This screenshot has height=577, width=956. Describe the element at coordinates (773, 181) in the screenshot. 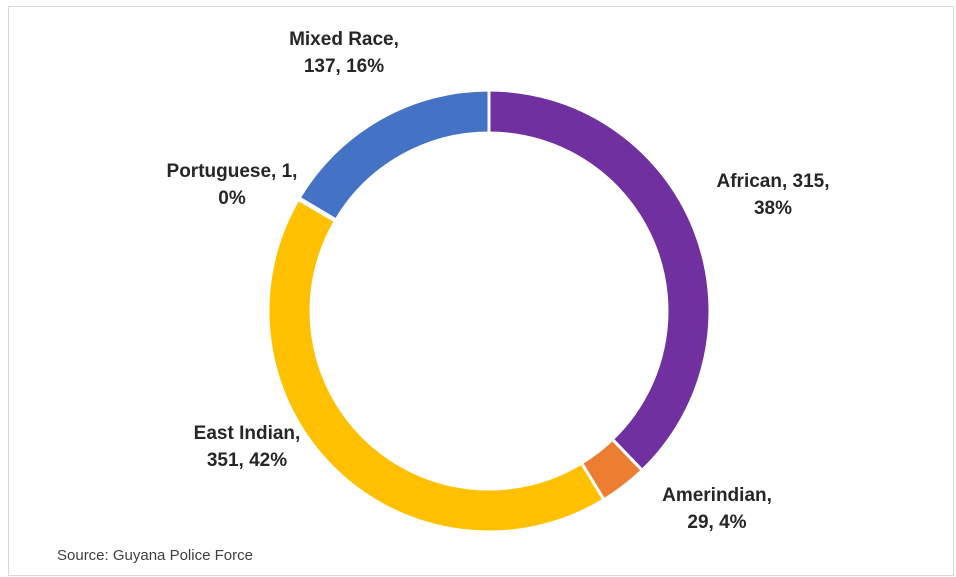

I see `data-label-line: African, 315,` at that location.